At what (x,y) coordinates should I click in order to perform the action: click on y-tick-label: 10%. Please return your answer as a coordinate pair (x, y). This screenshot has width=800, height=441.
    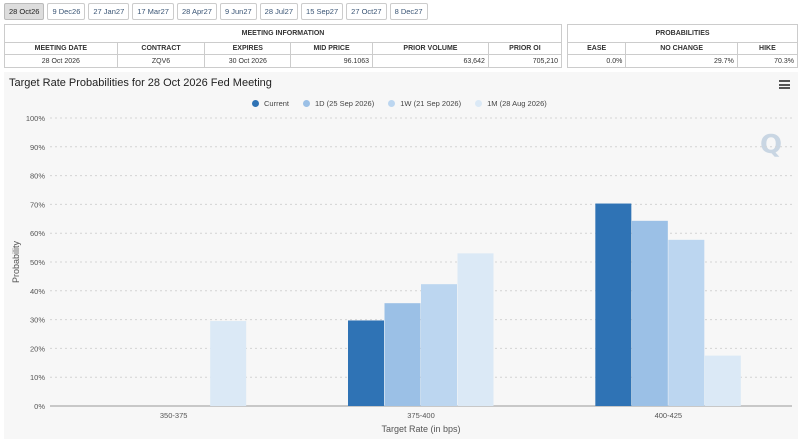
    Looking at the image, I should click on (37, 377).